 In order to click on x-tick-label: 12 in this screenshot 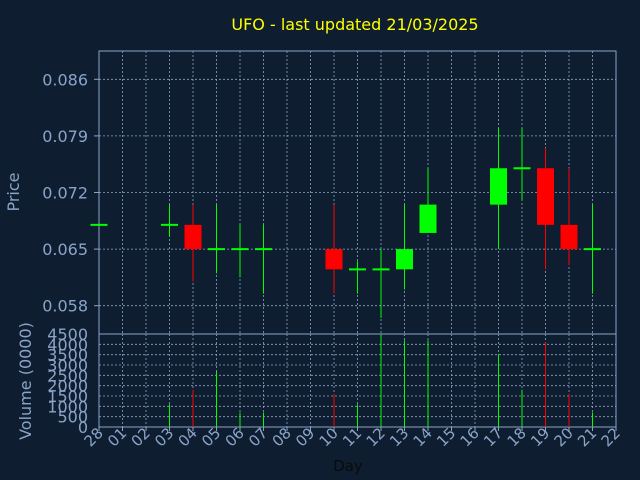, I will do `click(376, 437)`.